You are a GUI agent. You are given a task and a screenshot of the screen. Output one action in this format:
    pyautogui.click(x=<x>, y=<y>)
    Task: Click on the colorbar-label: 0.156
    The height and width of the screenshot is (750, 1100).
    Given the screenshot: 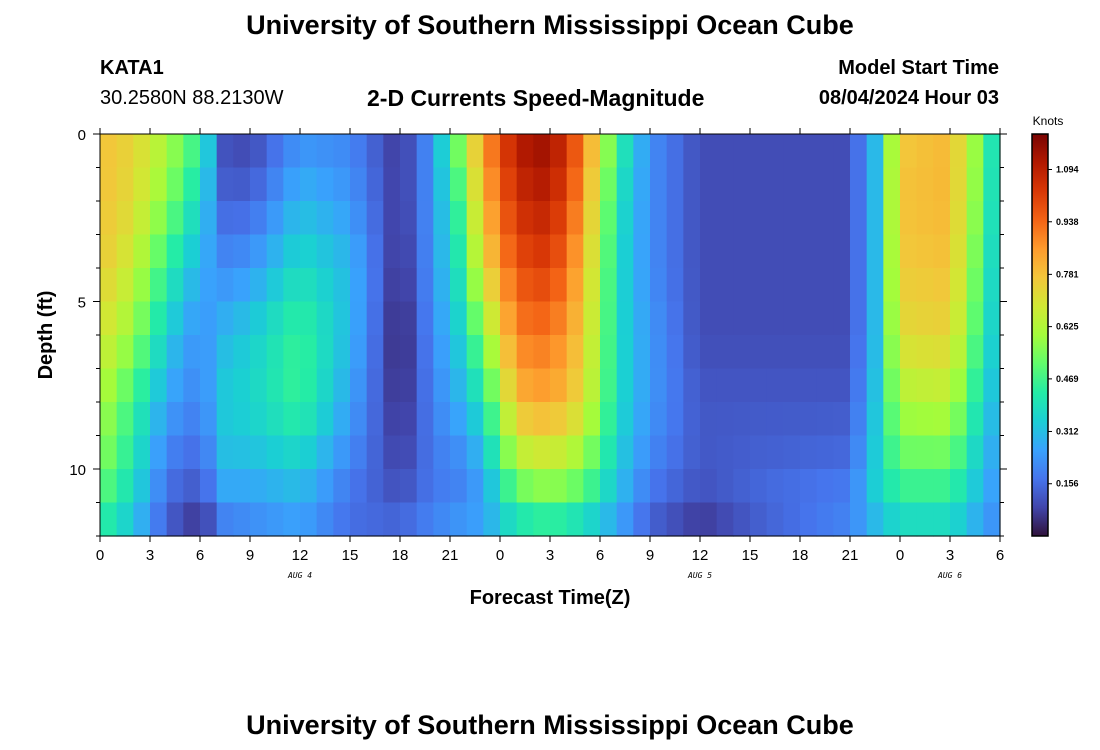 What is the action you would take?
    pyautogui.click(x=1067, y=484)
    